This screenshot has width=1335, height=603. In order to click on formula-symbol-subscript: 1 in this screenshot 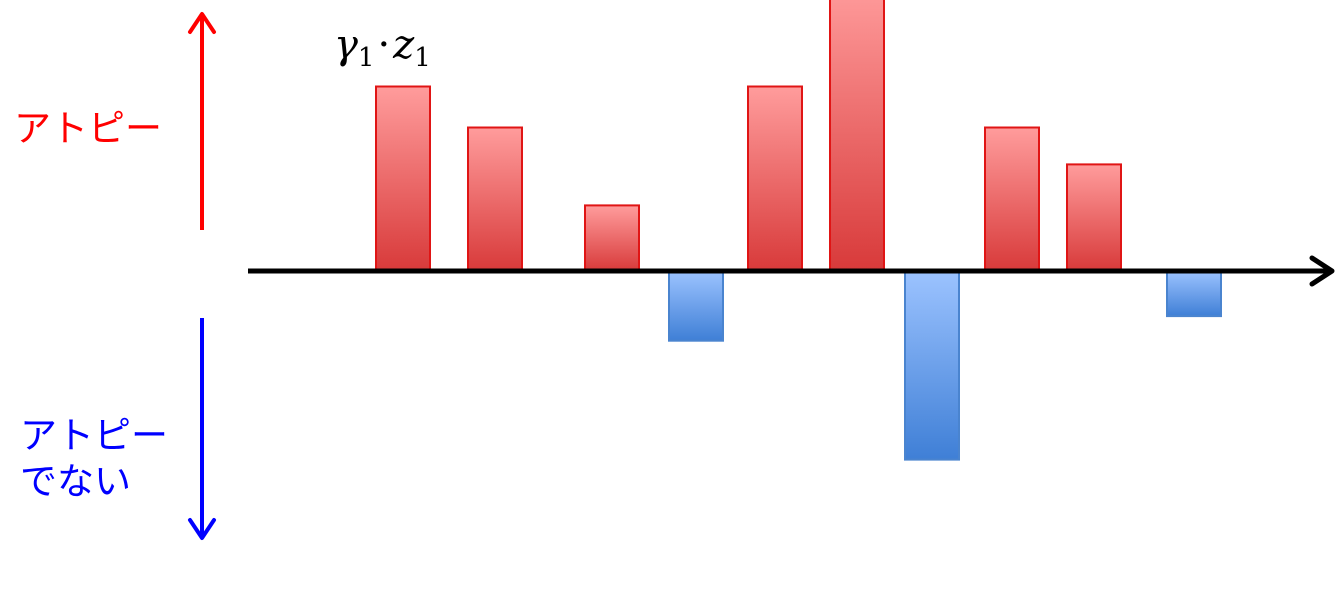, I will do `click(366, 58)`.